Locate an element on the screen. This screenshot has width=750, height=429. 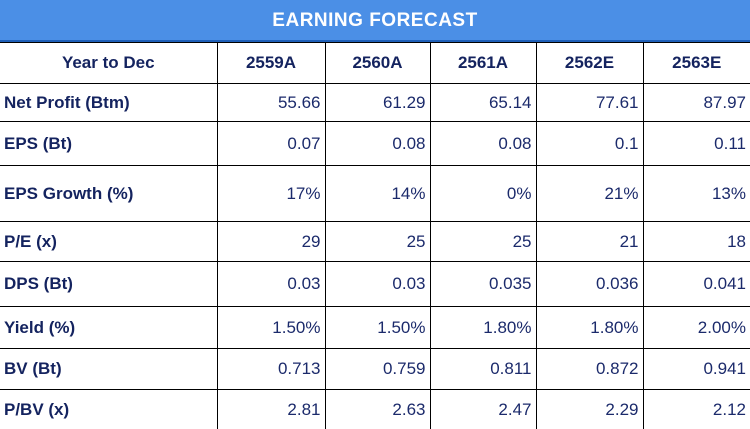
row-label: Yield (%) is located at coordinates (108, 328).